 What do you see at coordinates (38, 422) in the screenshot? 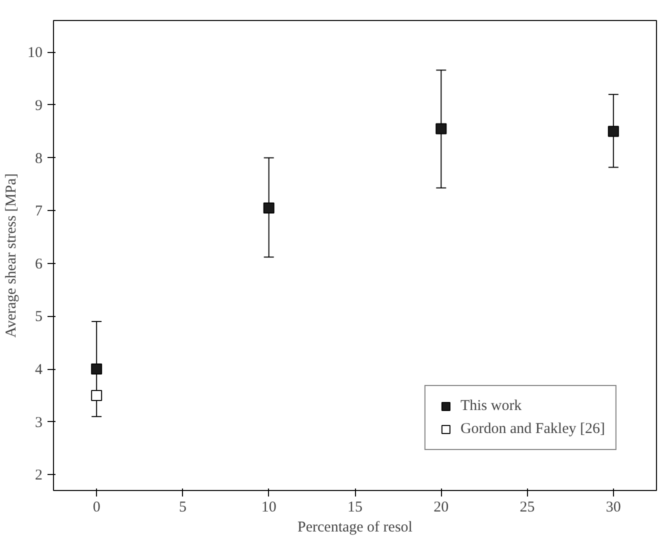
I see `y-tick-label: 3` at bounding box center [38, 422].